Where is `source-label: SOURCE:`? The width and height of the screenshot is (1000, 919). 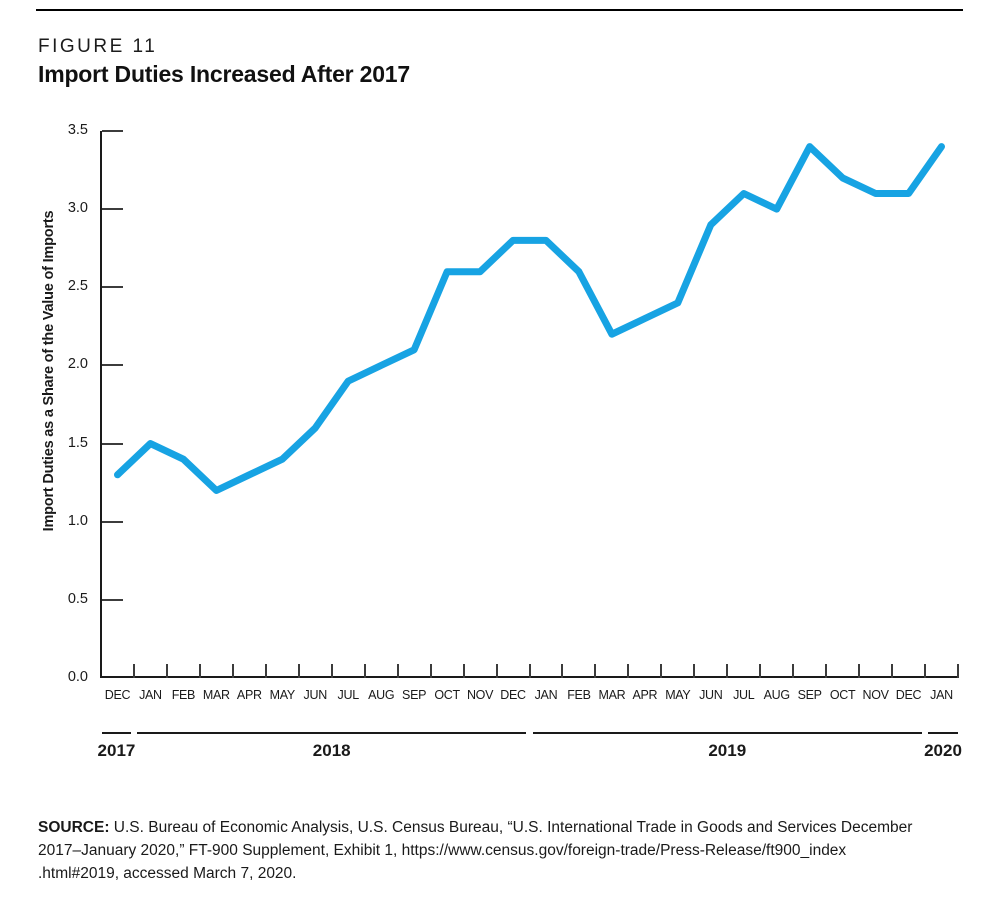 source-label: SOURCE: is located at coordinates (76, 827).